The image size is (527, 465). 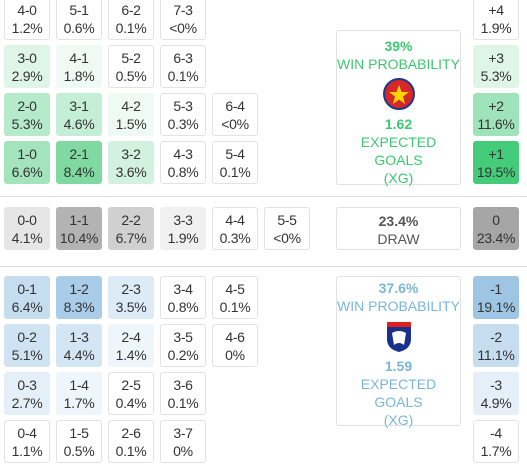 I want to click on score: 6-2, so click(x=131, y=10).